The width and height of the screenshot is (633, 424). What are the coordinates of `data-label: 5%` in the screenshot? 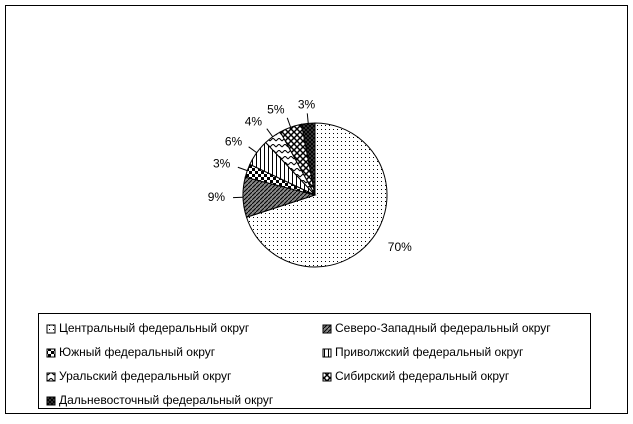 It's located at (276, 109).